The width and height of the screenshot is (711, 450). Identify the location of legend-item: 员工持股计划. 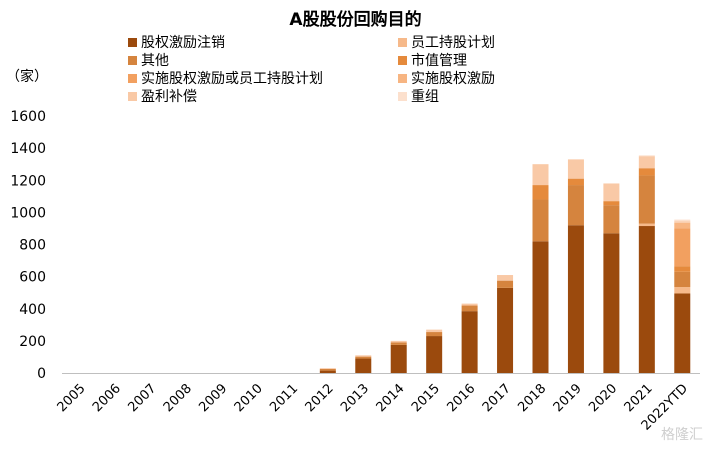
(446, 42).